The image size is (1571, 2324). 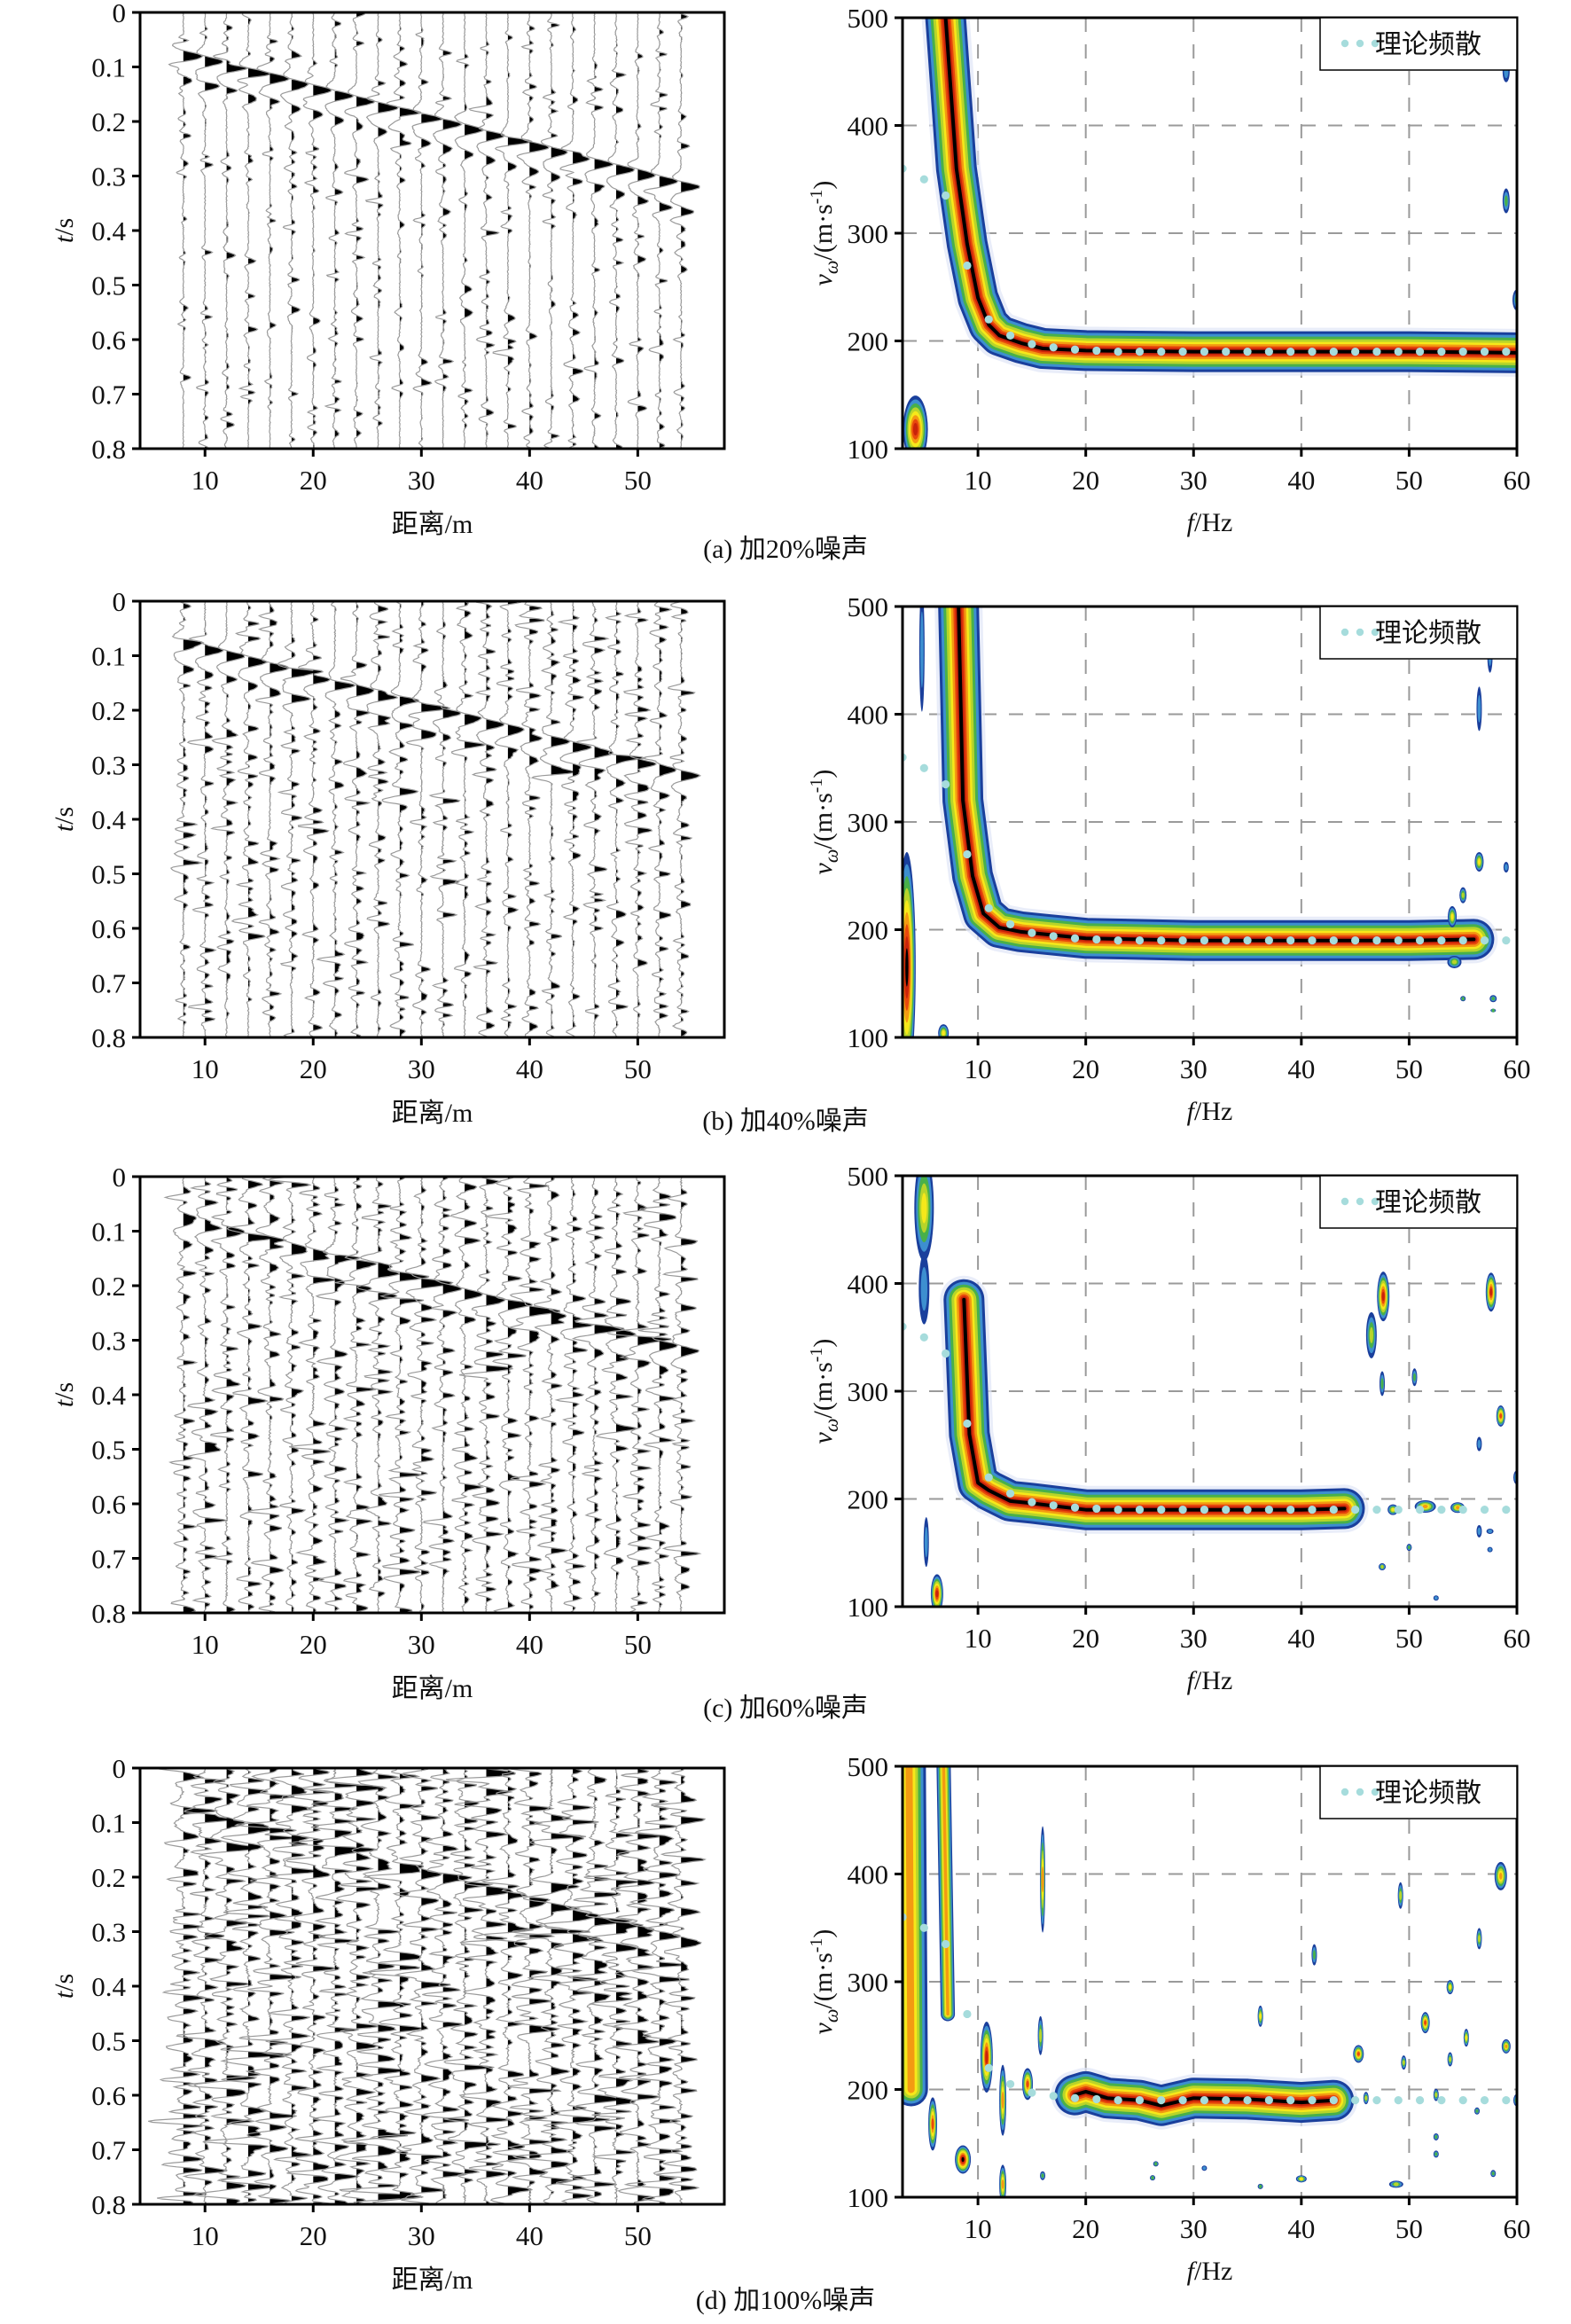 What do you see at coordinates (64, 819) in the screenshot?
I see `y-axis-label: t/s` at bounding box center [64, 819].